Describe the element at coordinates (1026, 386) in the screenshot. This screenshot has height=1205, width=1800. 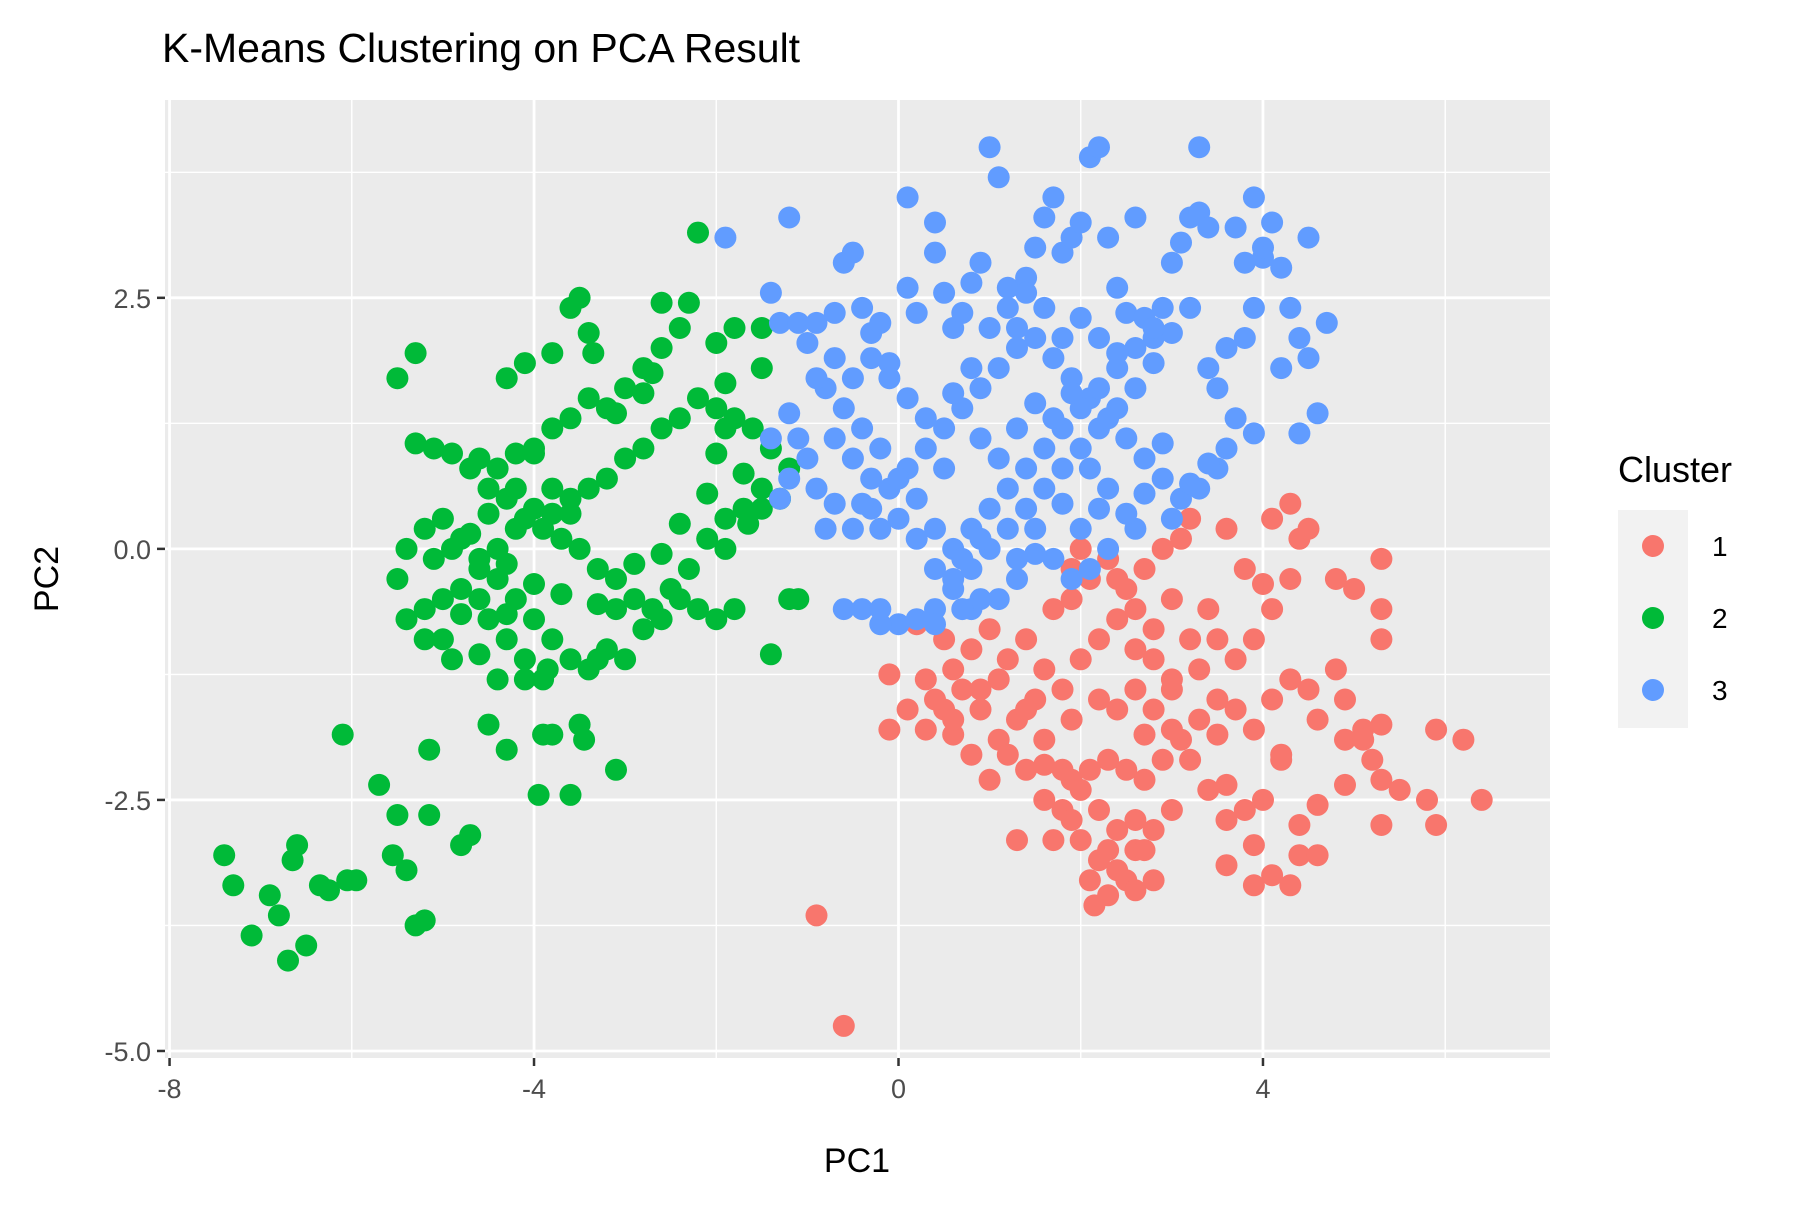
I see `series-3-points` at that location.